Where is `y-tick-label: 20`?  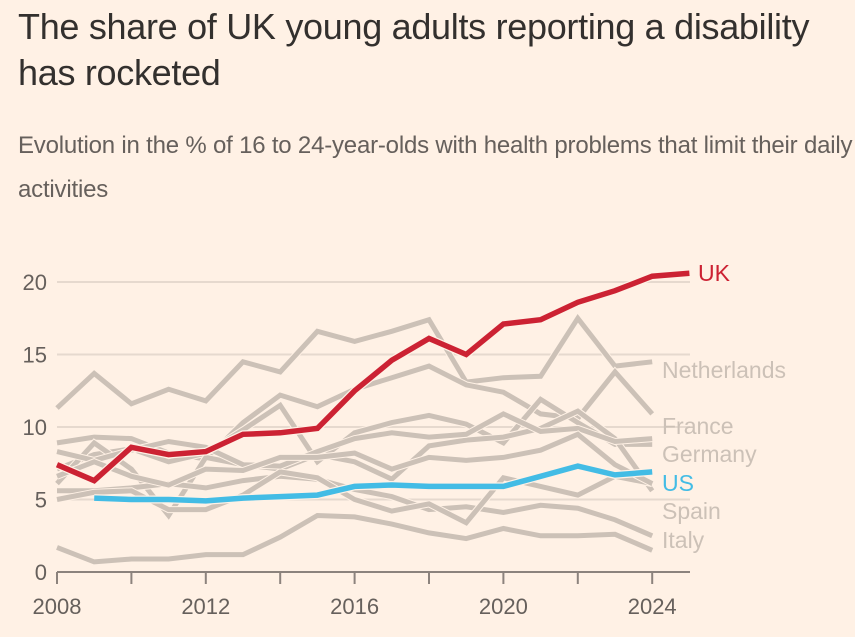 y-tick-label: 20 is located at coordinates (35, 282).